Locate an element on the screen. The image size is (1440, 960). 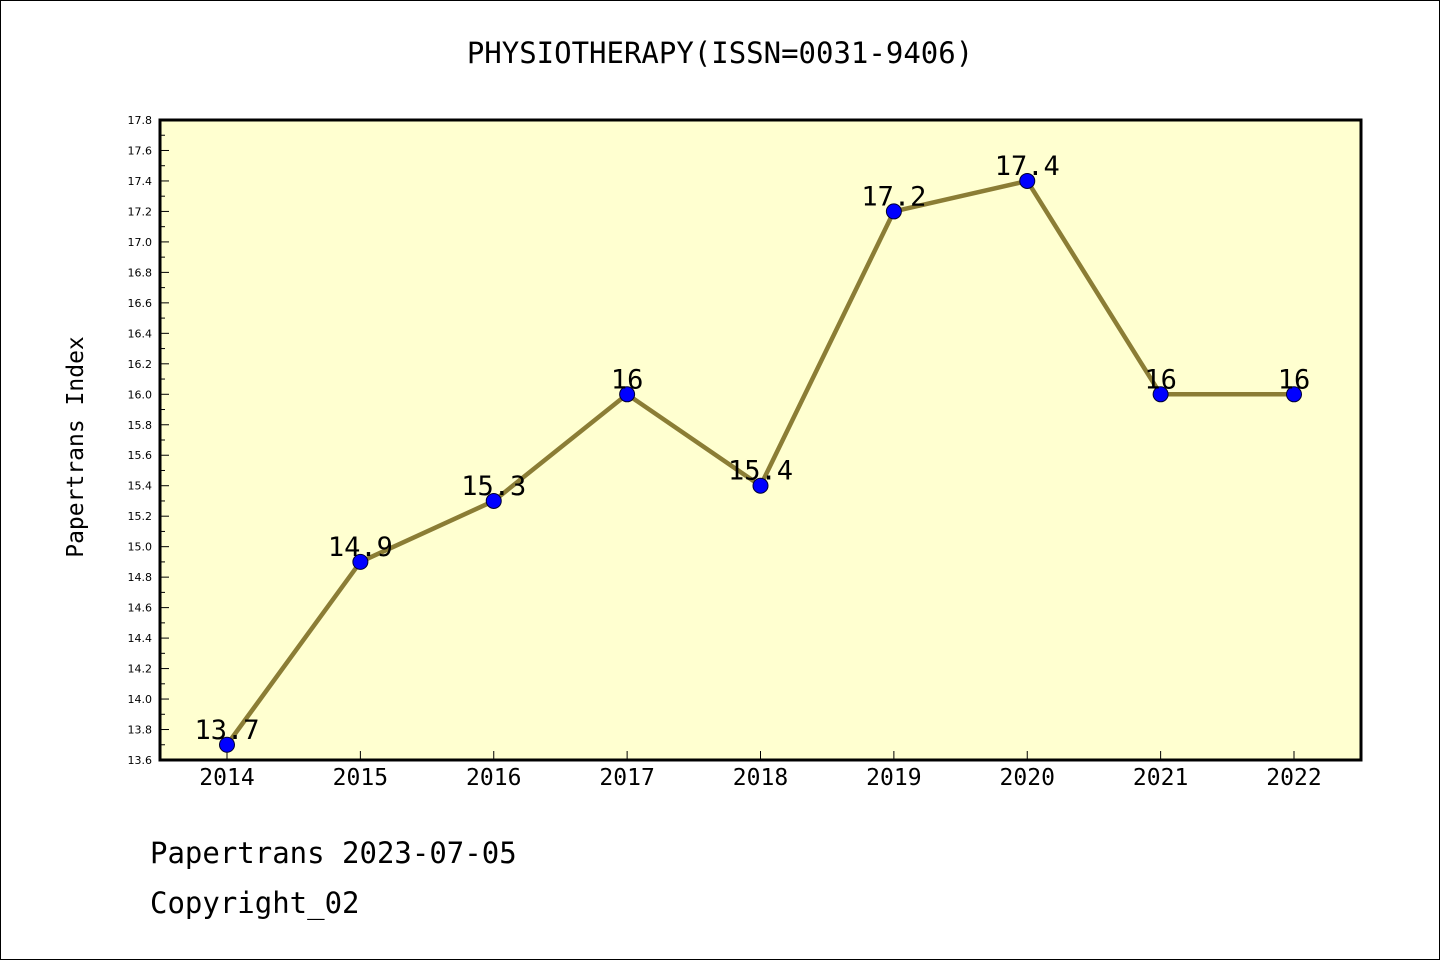
y-tick-label: 17.8 is located at coordinates (140, 120).